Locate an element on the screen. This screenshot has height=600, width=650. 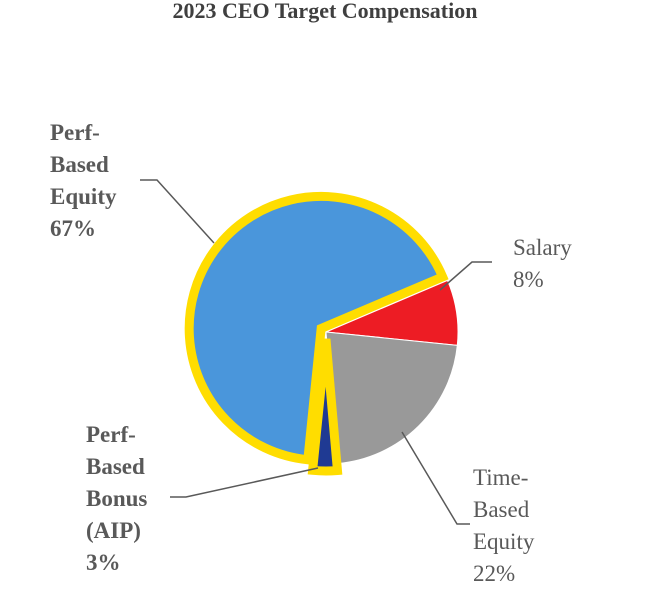
leader-line-time-based-equity is located at coordinates (435, 478).